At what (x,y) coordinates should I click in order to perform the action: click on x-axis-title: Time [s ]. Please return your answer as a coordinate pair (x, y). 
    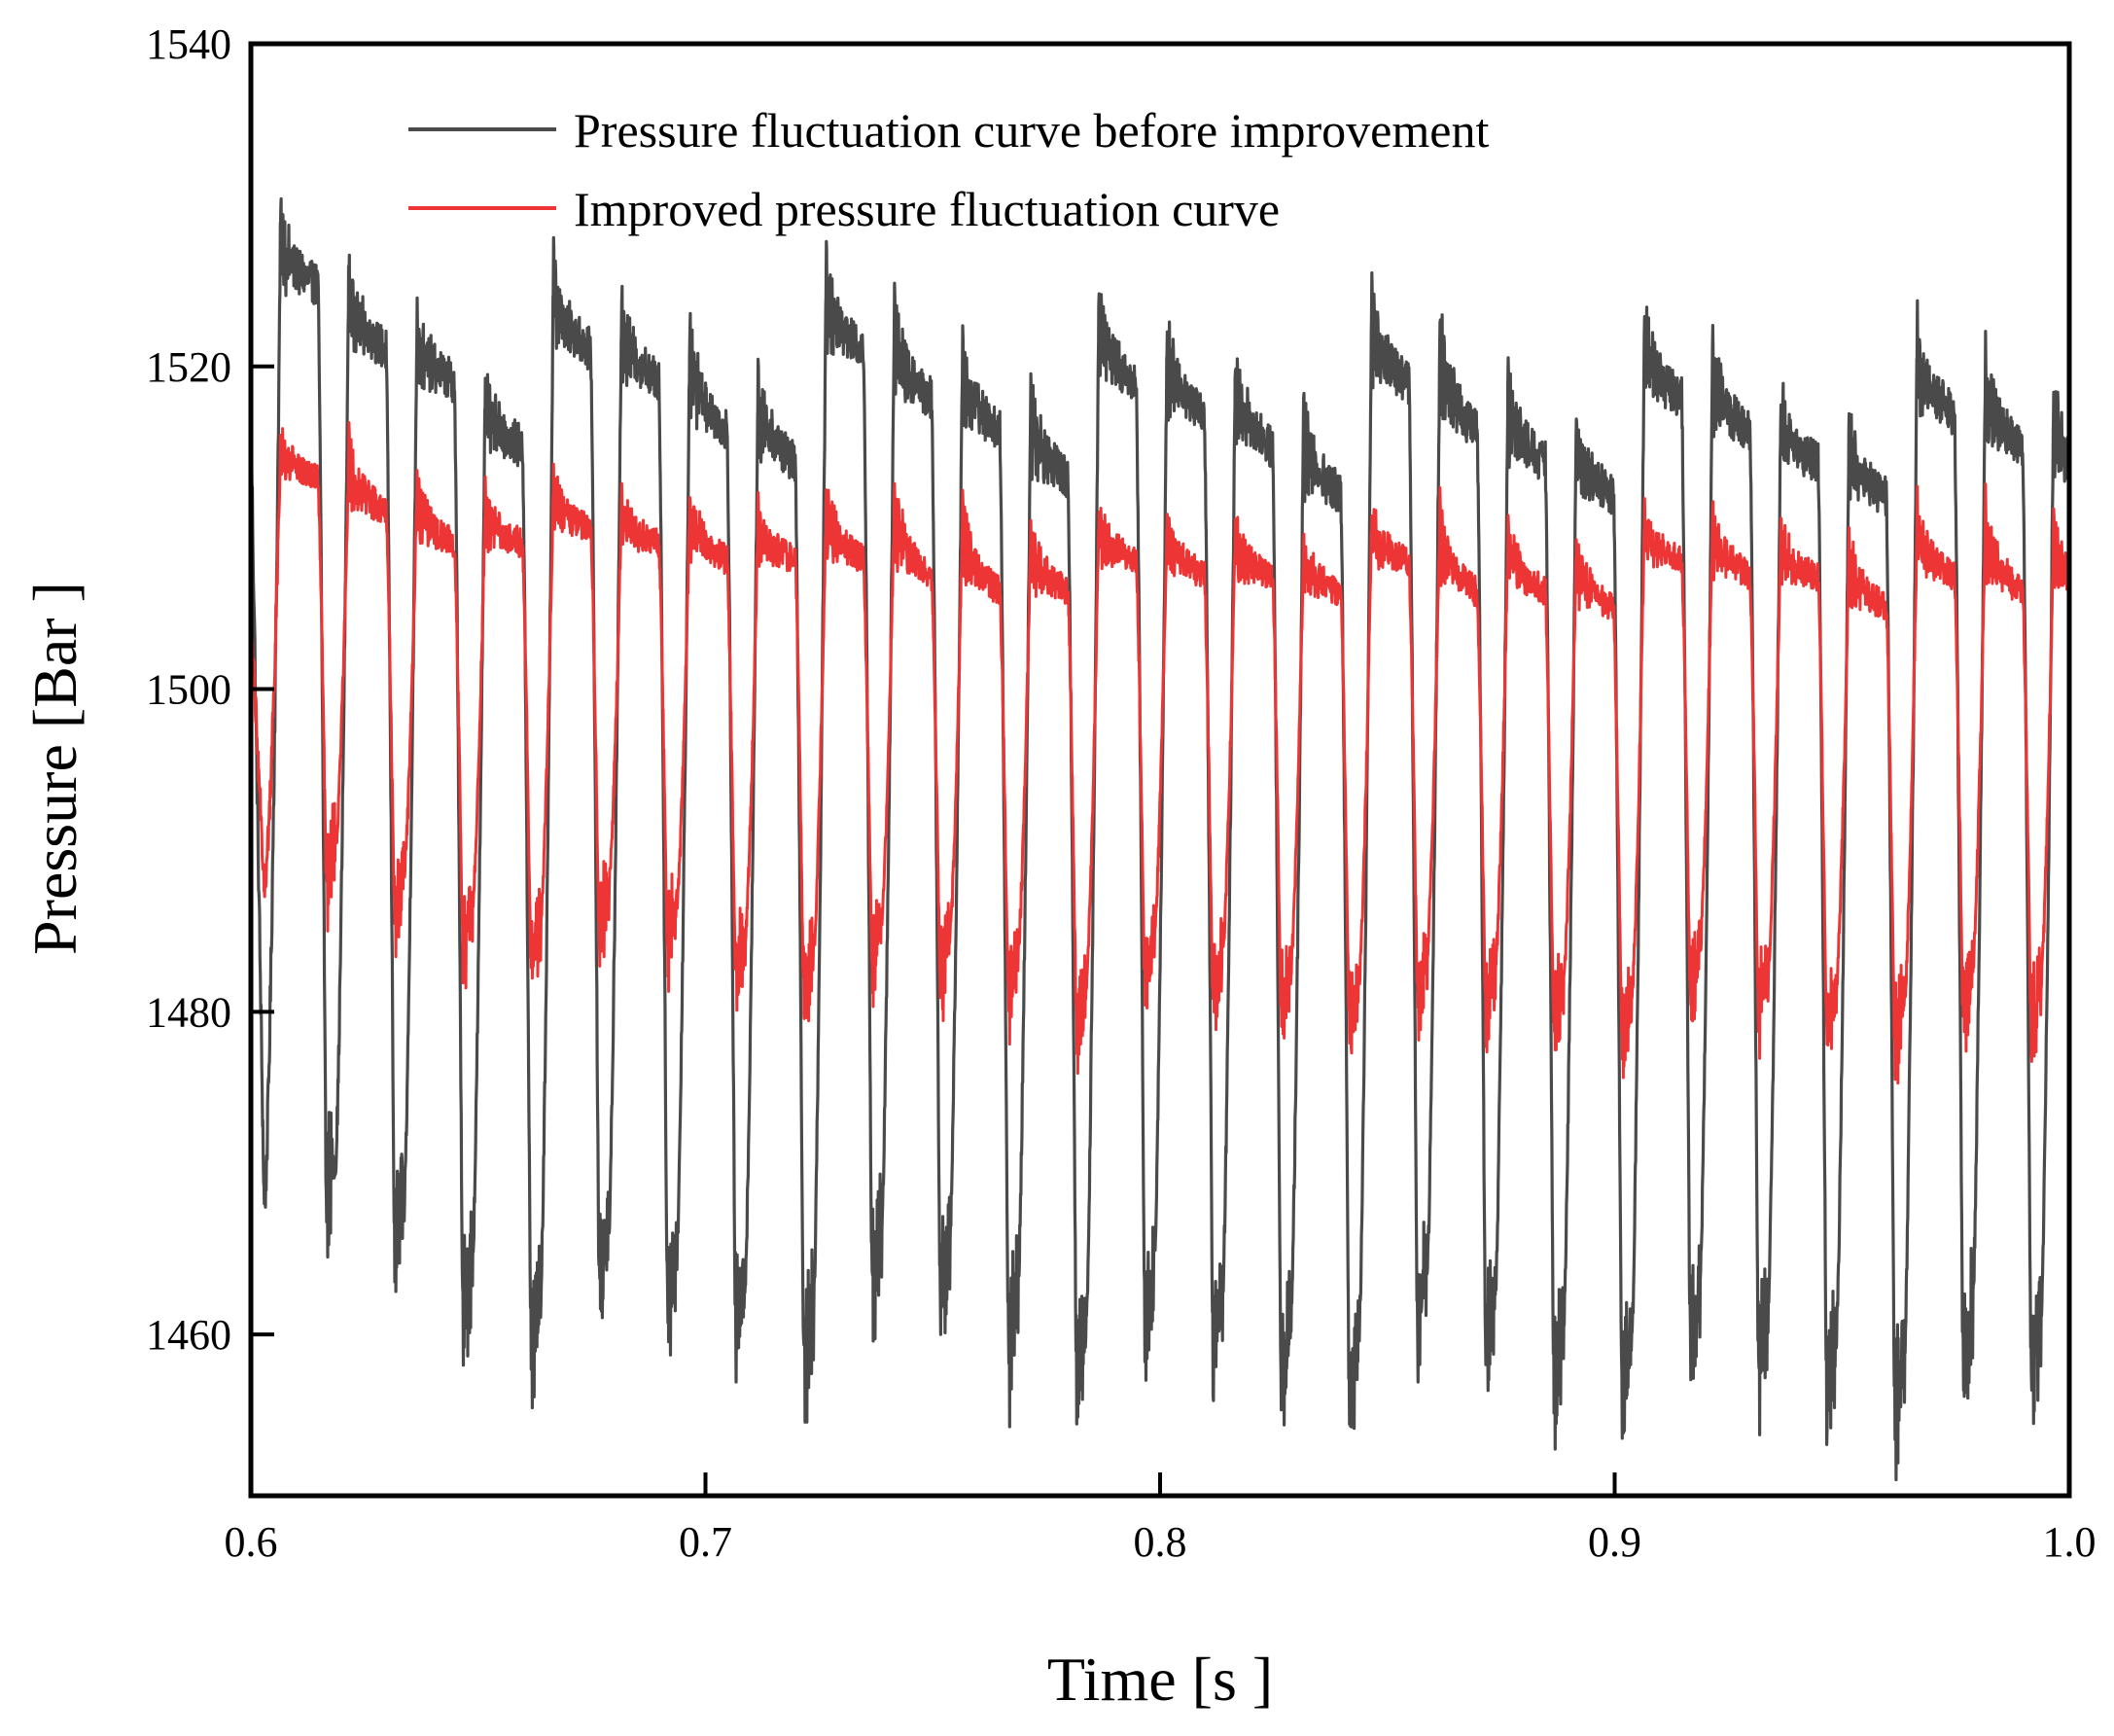
    Looking at the image, I should click on (1160, 1680).